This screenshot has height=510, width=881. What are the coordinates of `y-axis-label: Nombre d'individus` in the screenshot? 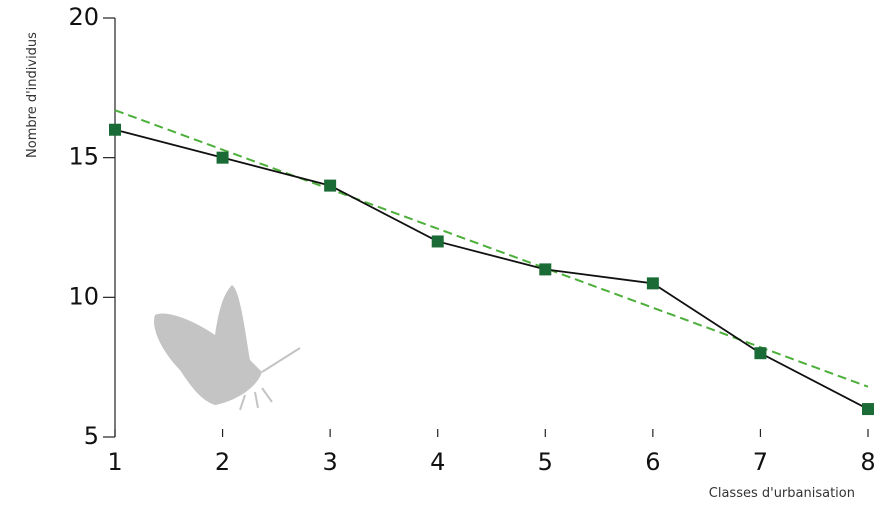 It's located at (32, 95).